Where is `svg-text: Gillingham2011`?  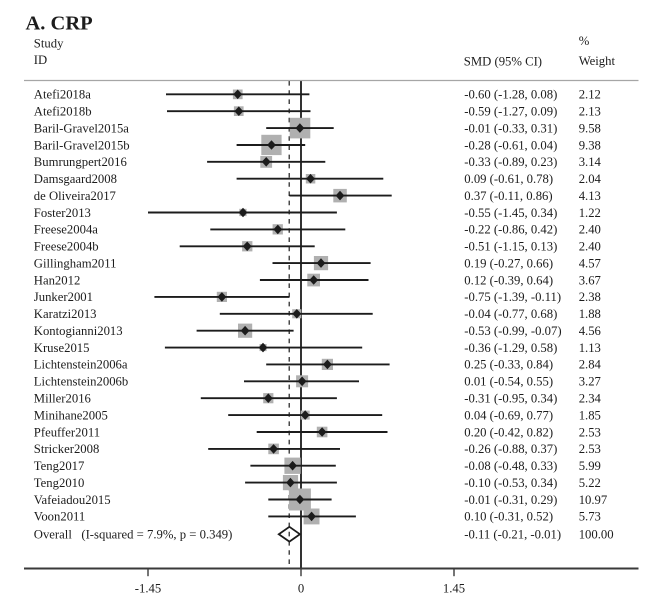 svg-text: Gillingham2011 is located at coordinates (75, 263).